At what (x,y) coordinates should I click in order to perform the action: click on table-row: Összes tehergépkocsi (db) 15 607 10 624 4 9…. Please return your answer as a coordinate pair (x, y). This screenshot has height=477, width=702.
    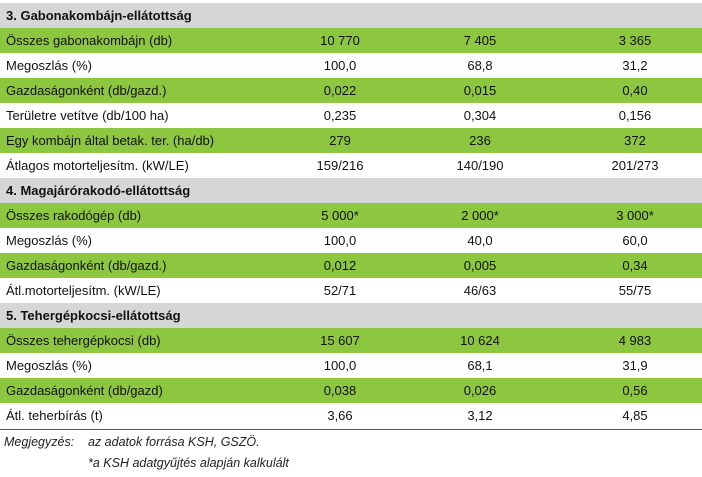
    Looking at the image, I should click on (351, 340).